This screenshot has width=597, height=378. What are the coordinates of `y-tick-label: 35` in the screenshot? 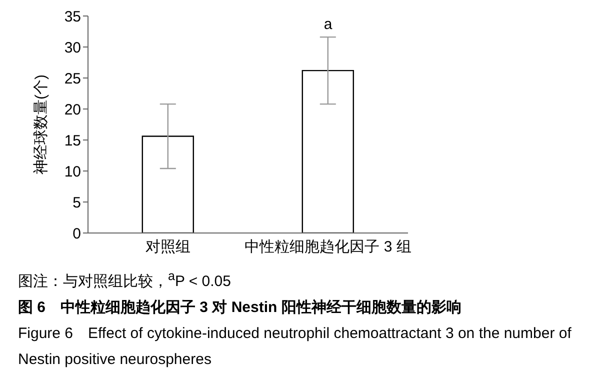 It's located at (72, 17).